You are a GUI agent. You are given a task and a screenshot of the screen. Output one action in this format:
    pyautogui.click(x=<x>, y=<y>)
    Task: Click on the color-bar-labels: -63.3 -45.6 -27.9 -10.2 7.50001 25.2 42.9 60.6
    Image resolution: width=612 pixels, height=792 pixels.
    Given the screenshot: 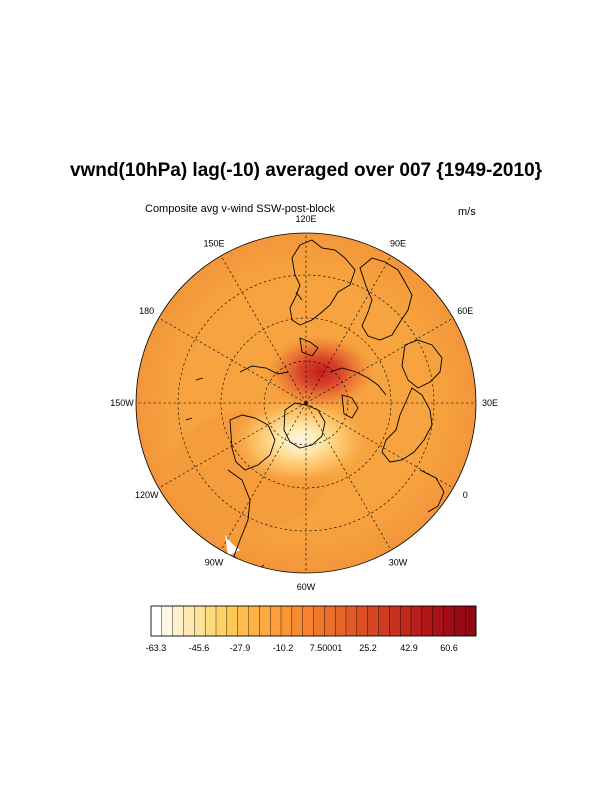 What is the action you would take?
    pyautogui.click(x=302, y=648)
    